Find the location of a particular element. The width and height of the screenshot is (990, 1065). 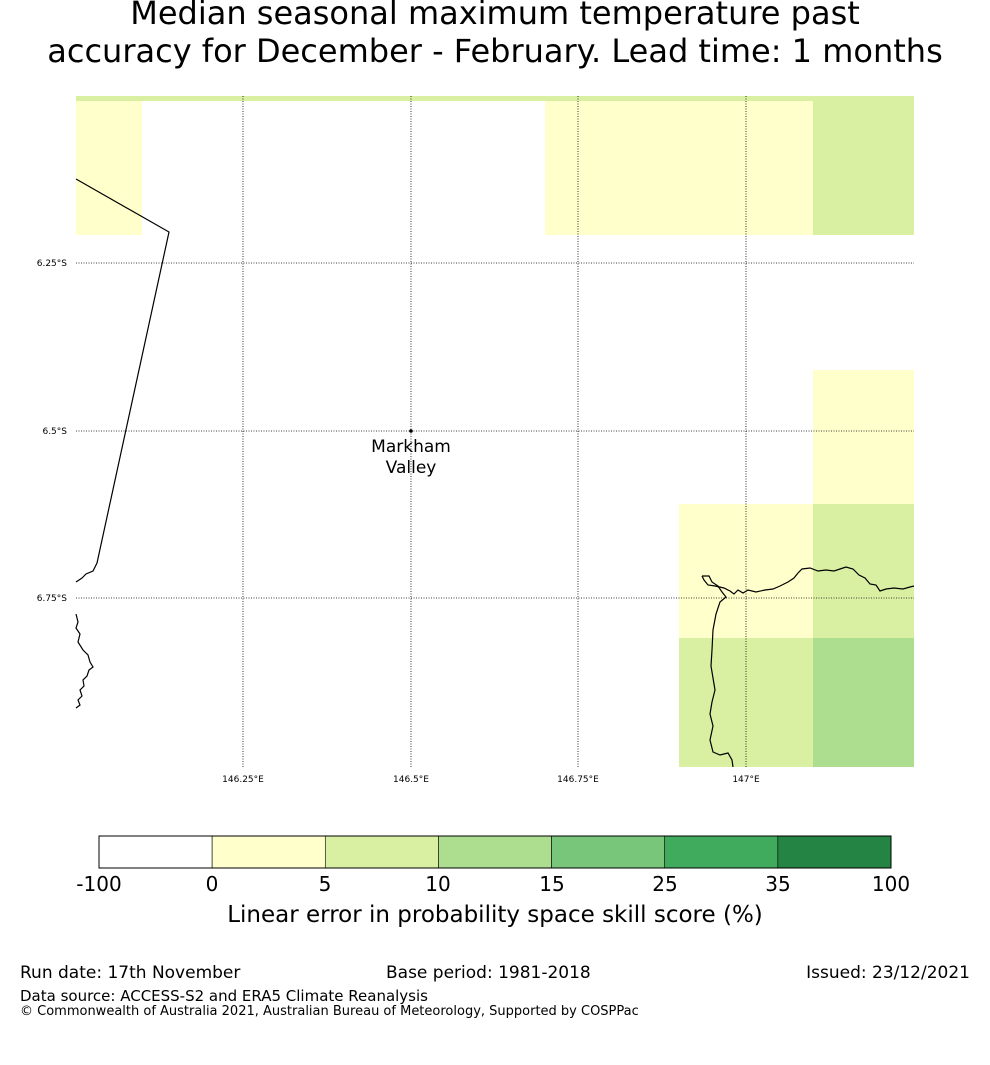

place-name-line-2: Valley is located at coordinates (411, 468).